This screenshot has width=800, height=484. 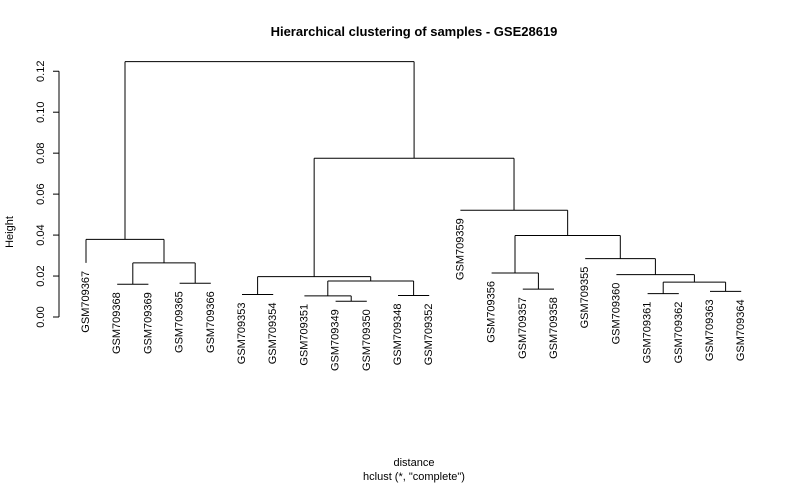 What do you see at coordinates (86, 302) in the screenshot?
I see `leaf-label: GSM709367` at bounding box center [86, 302].